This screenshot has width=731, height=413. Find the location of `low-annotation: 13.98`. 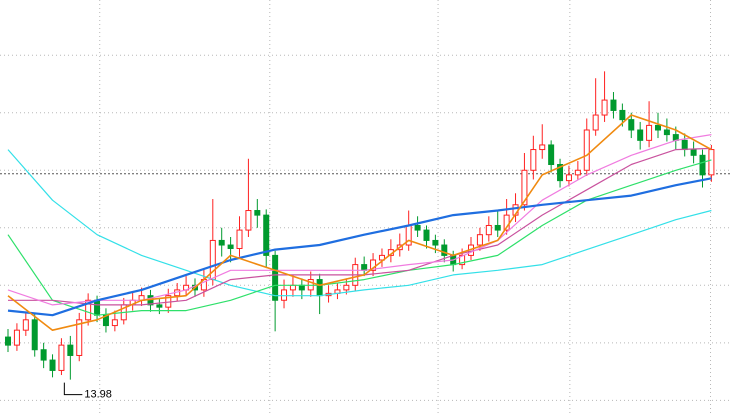

low-annotation: 13.98 is located at coordinates (98, 395).